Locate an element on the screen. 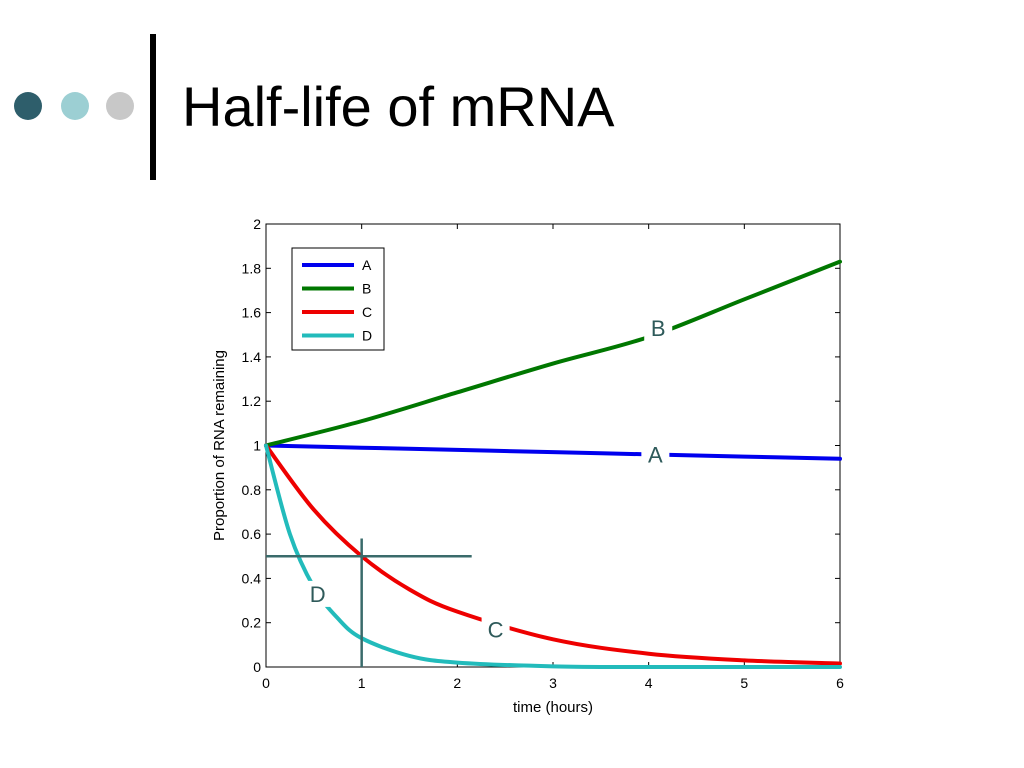 This screenshot has height=768, width=1024. x-tick-label: 6 is located at coordinates (840, 683).